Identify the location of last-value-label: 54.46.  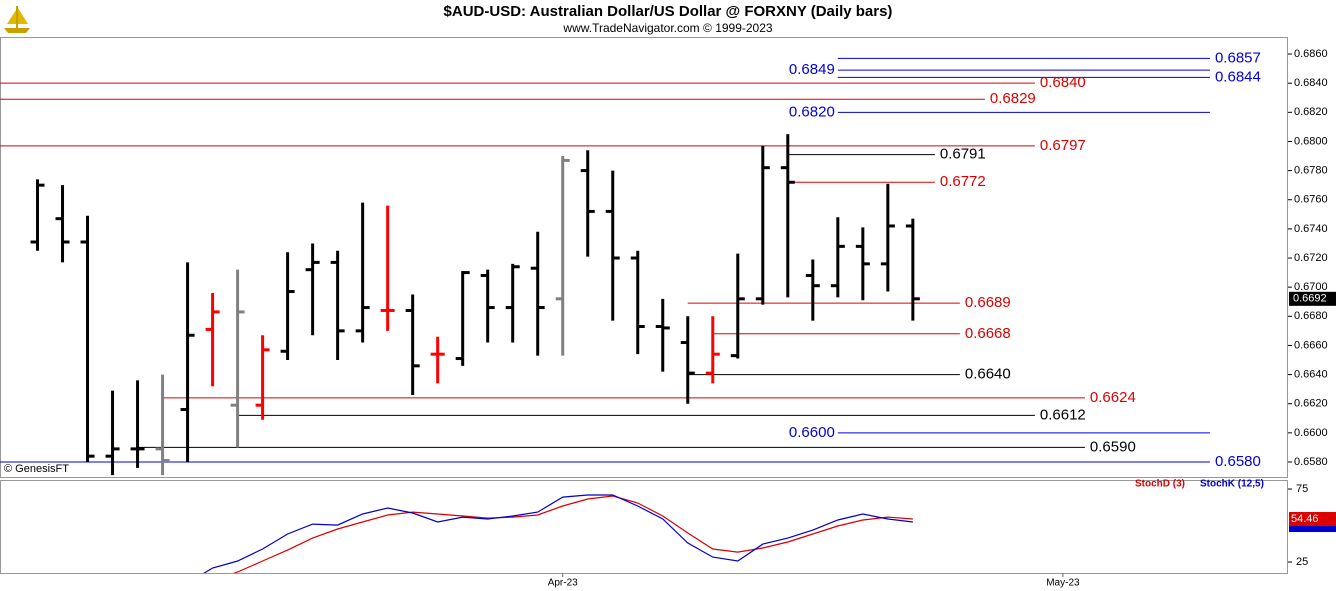
(1305, 519).